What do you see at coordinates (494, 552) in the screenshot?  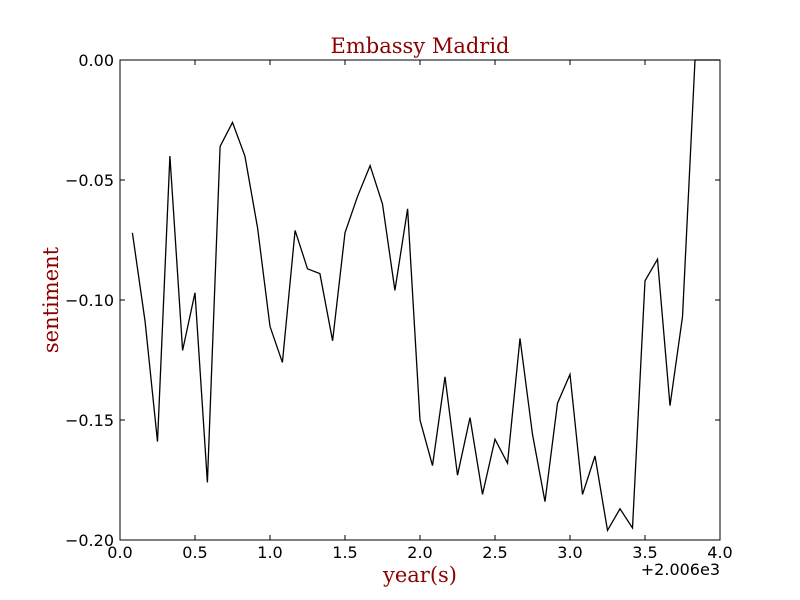 I see `x-tick-label: 2.5` at bounding box center [494, 552].